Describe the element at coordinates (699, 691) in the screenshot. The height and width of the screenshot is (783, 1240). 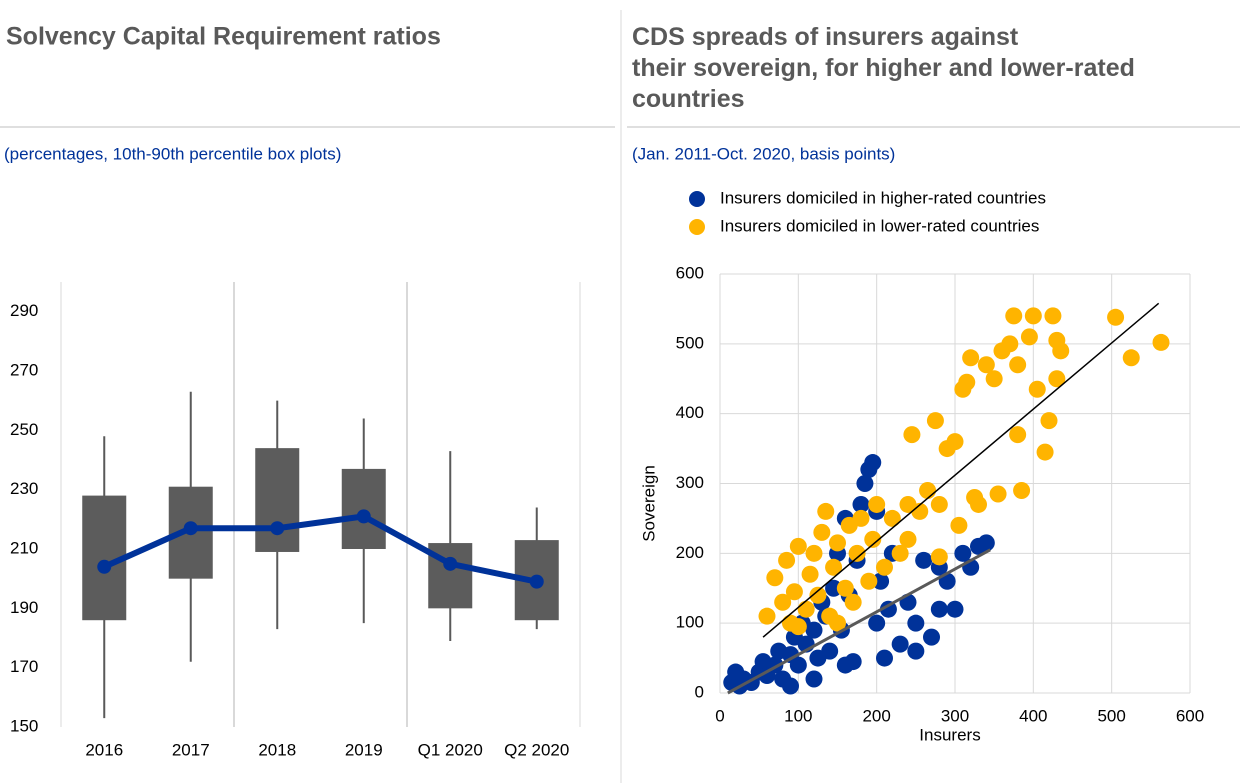
I see `y-tick-label: 0` at that location.